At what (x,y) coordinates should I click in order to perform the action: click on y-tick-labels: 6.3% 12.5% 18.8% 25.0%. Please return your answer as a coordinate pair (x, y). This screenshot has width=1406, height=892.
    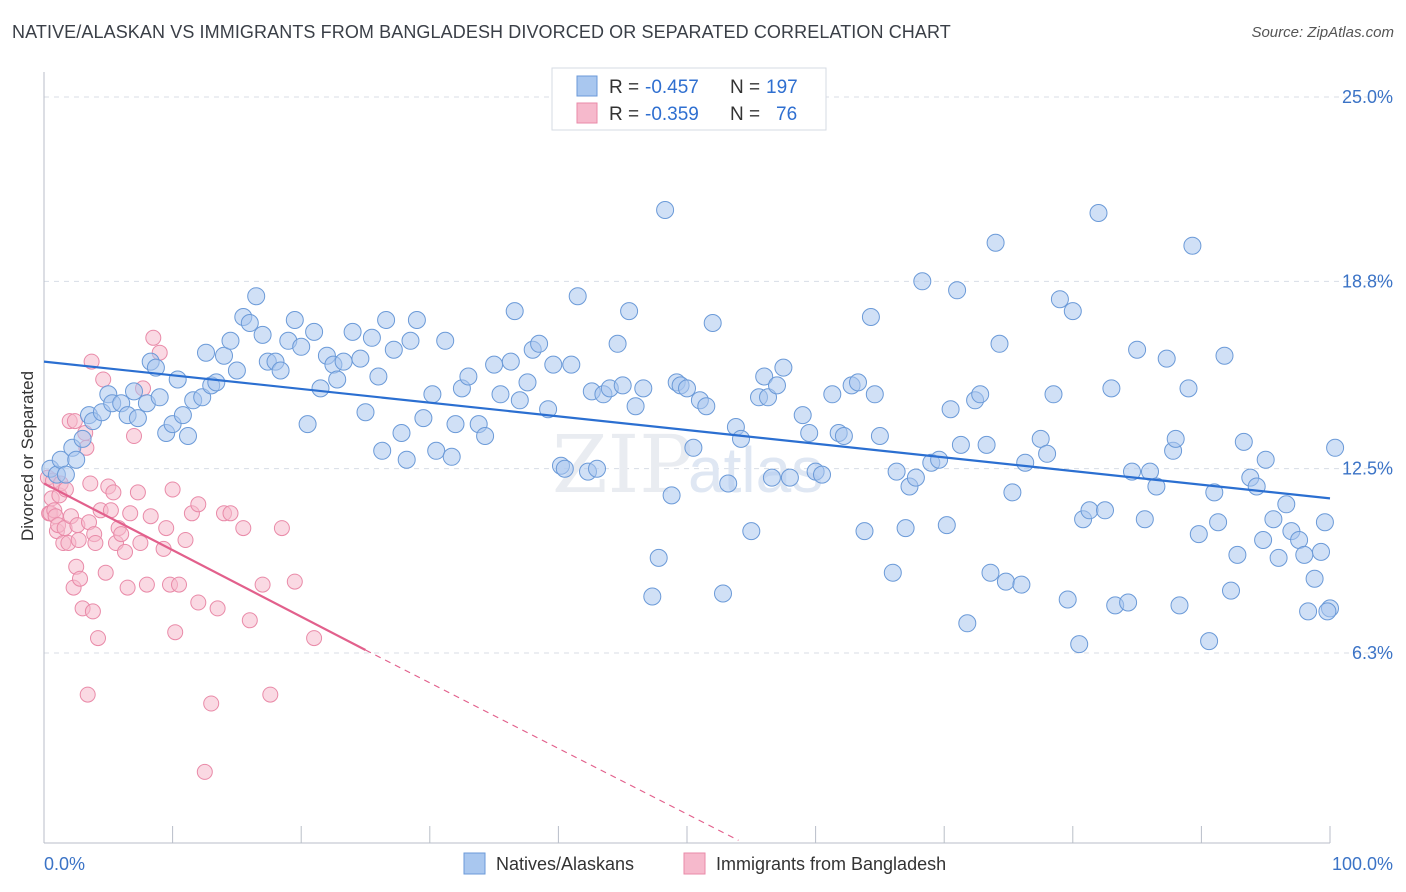
    Looking at the image, I should click on (1367, 375).